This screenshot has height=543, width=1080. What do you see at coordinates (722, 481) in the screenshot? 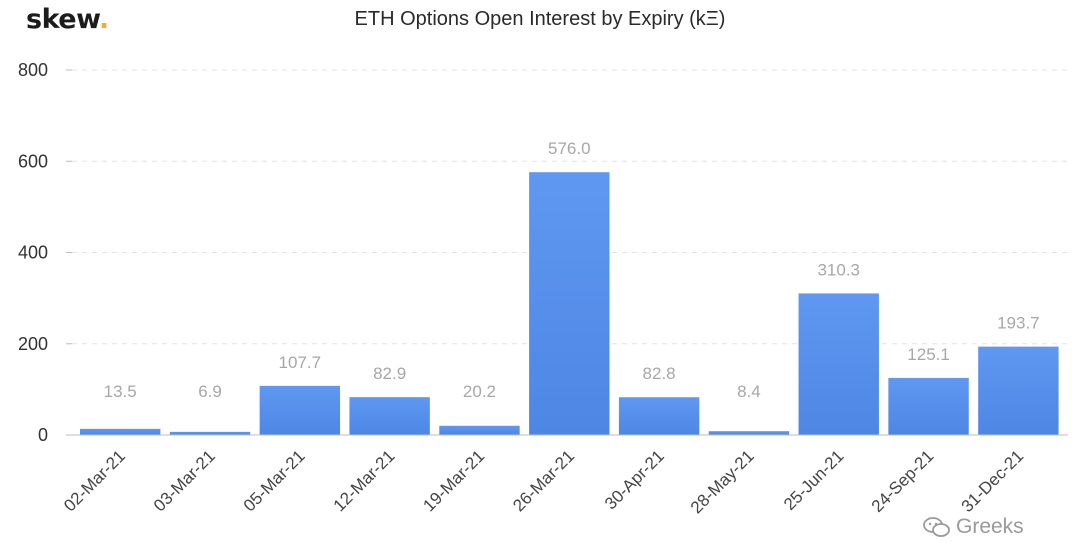
I see `x-tick-label: 28-May-21` at bounding box center [722, 481].